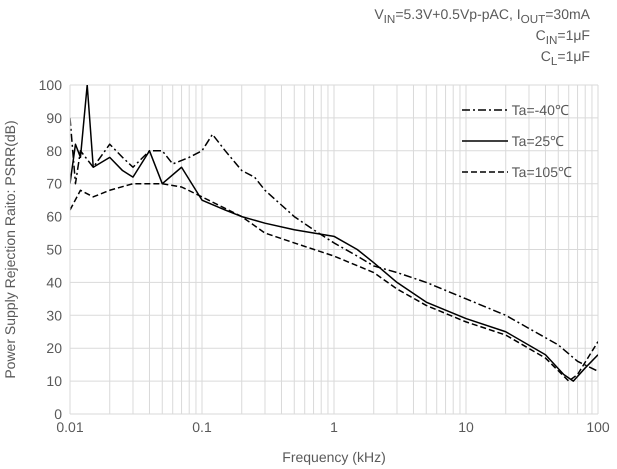 The width and height of the screenshot is (617, 469). What do you see at coordinates (10, 249) in the screenshot?
I see `y-axis-title: Power Supply Rejection Raito: PSRR(dB)` at bounding box center [10, 249].